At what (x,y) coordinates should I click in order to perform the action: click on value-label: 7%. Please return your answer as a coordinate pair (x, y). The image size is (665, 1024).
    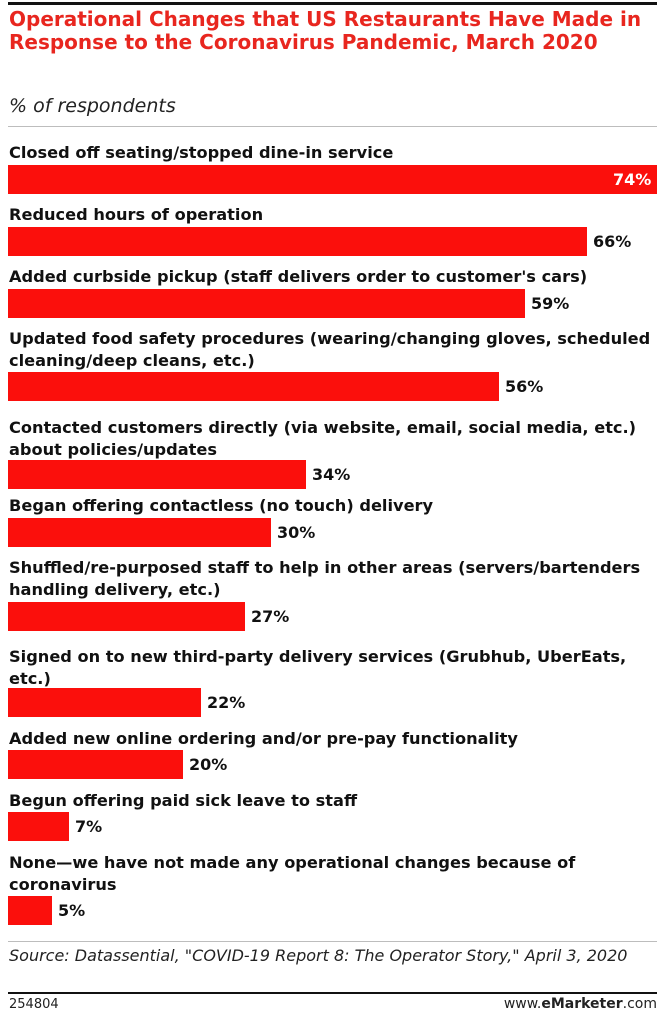
    Looking at the image, I should click on (89, 826).